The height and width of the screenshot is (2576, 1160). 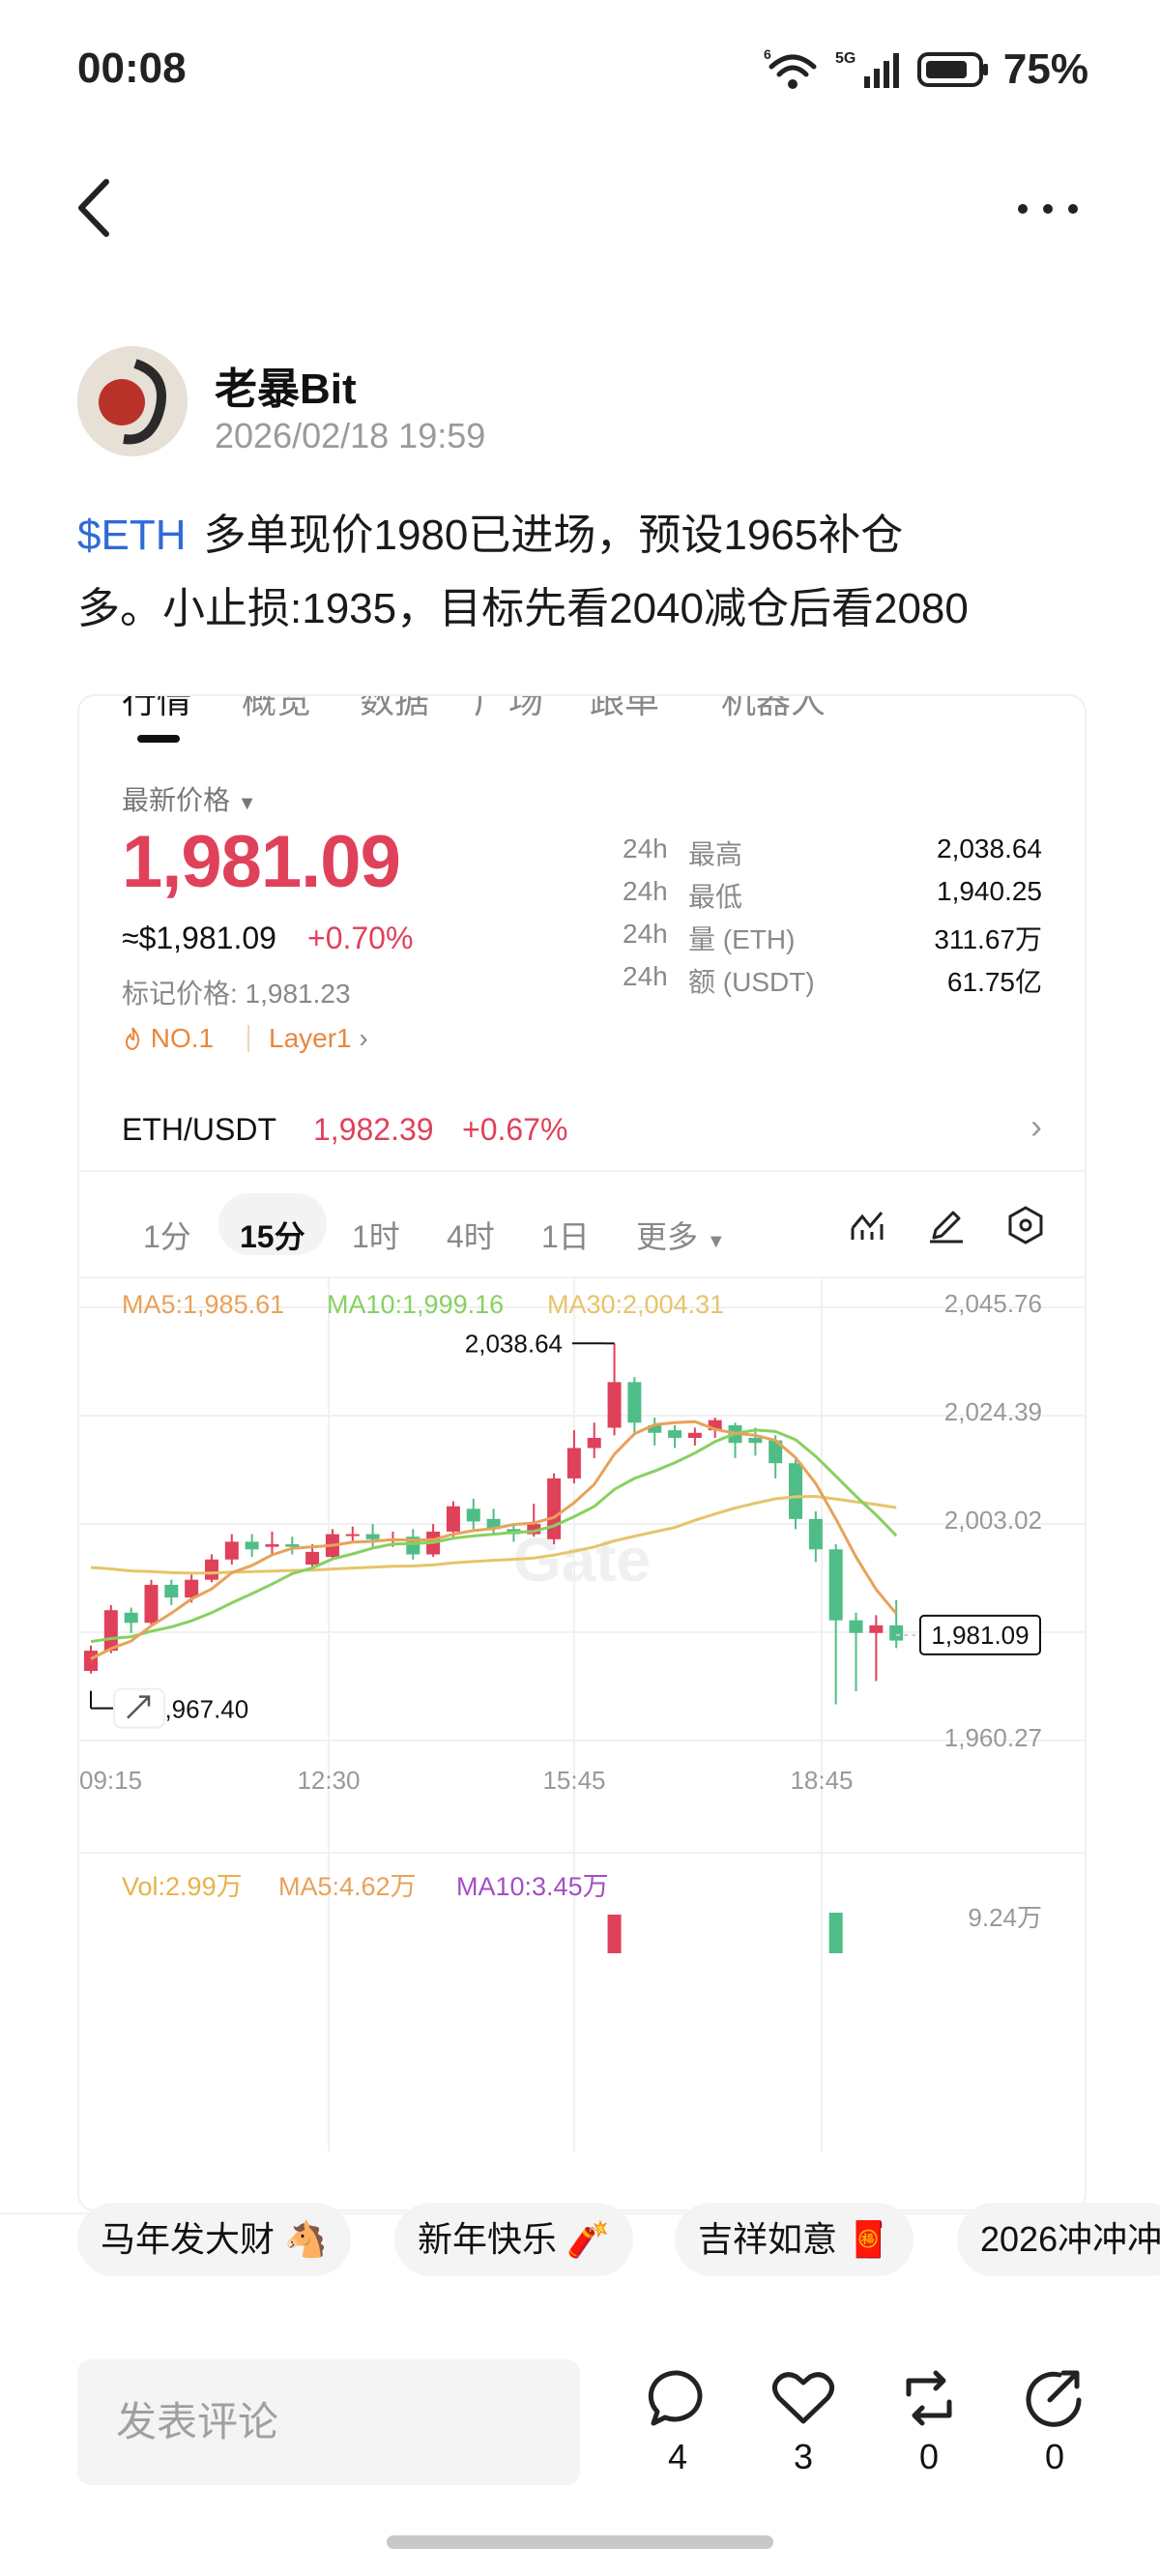 What do you see at coordinates (1025, 1225) in the screenshot?
I see `settings-hexagon-icon` at bounding box center [1025, 1225].